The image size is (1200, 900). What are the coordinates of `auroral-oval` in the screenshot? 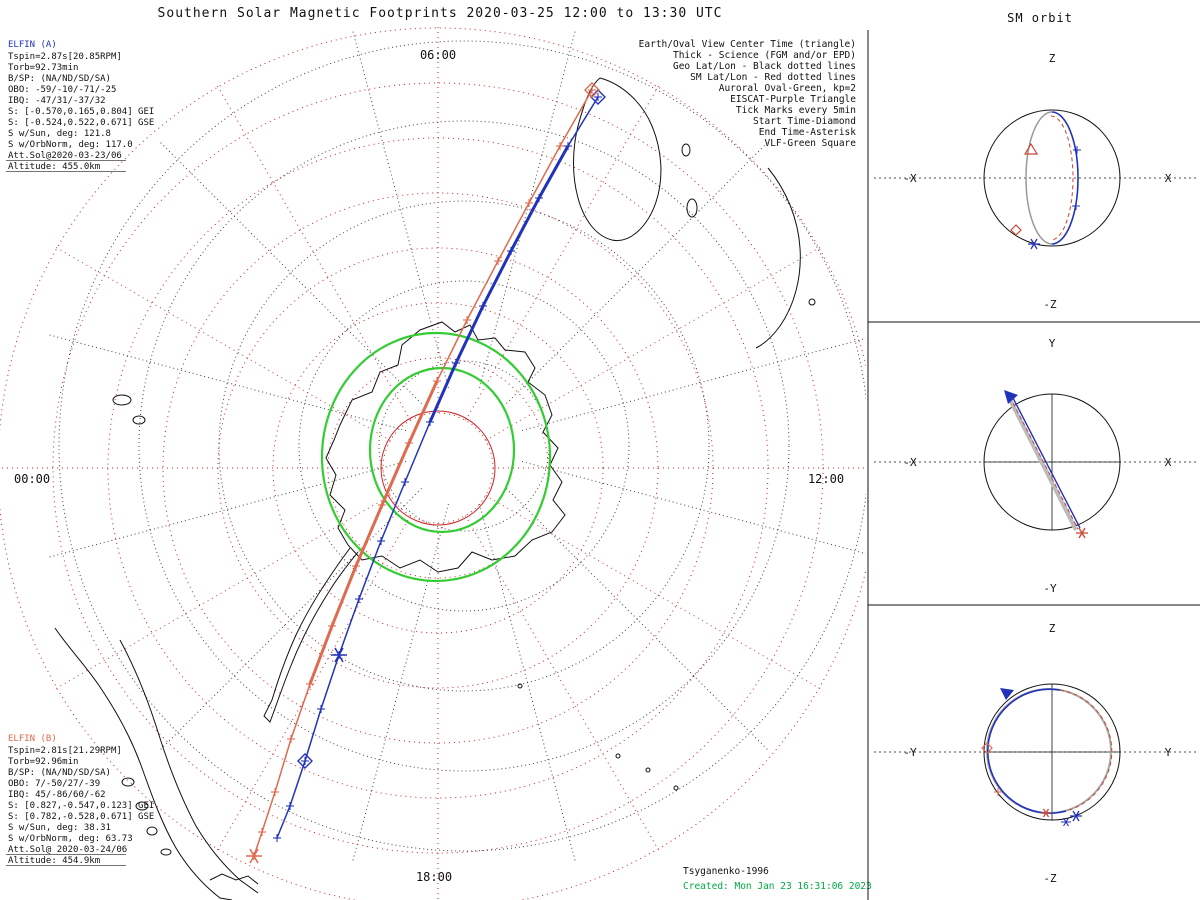 It's located at (436, 457).